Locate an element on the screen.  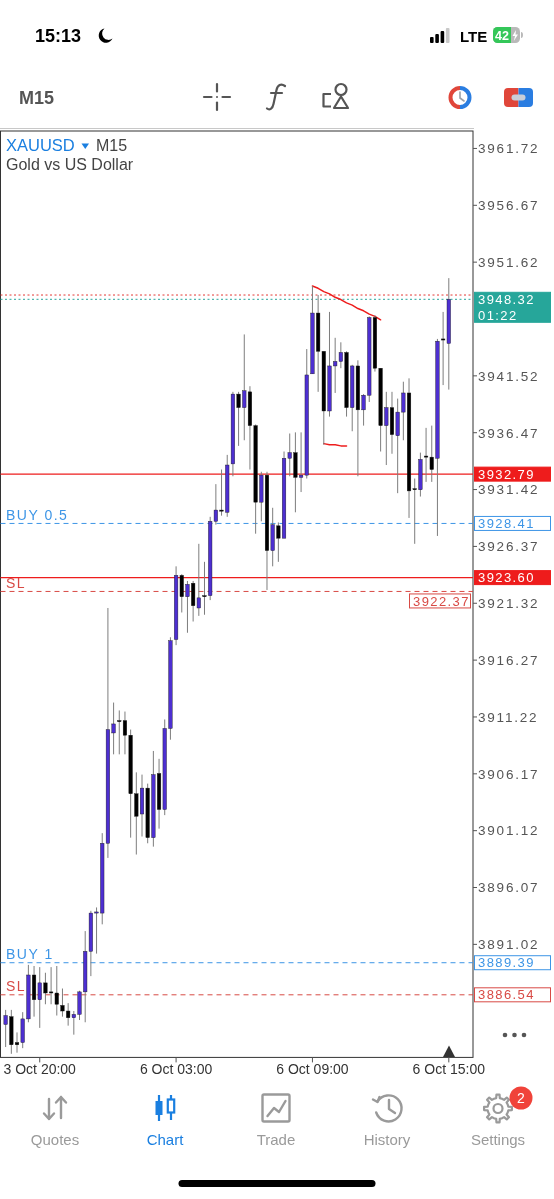
y-tick-label: 3936.47 is located at coordinates (509, 433).